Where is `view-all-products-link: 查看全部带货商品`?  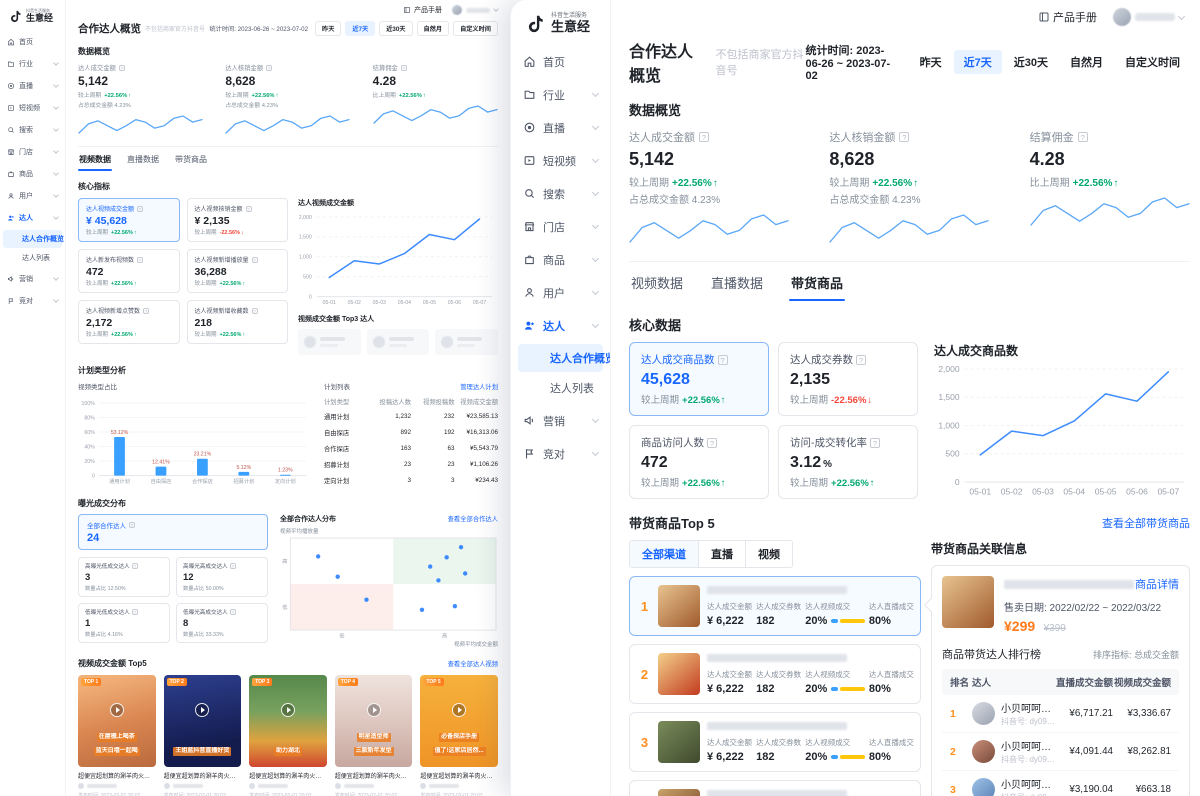
view-all-products-link: 查看全部带货商品 is located at coordinates (1146, 523).